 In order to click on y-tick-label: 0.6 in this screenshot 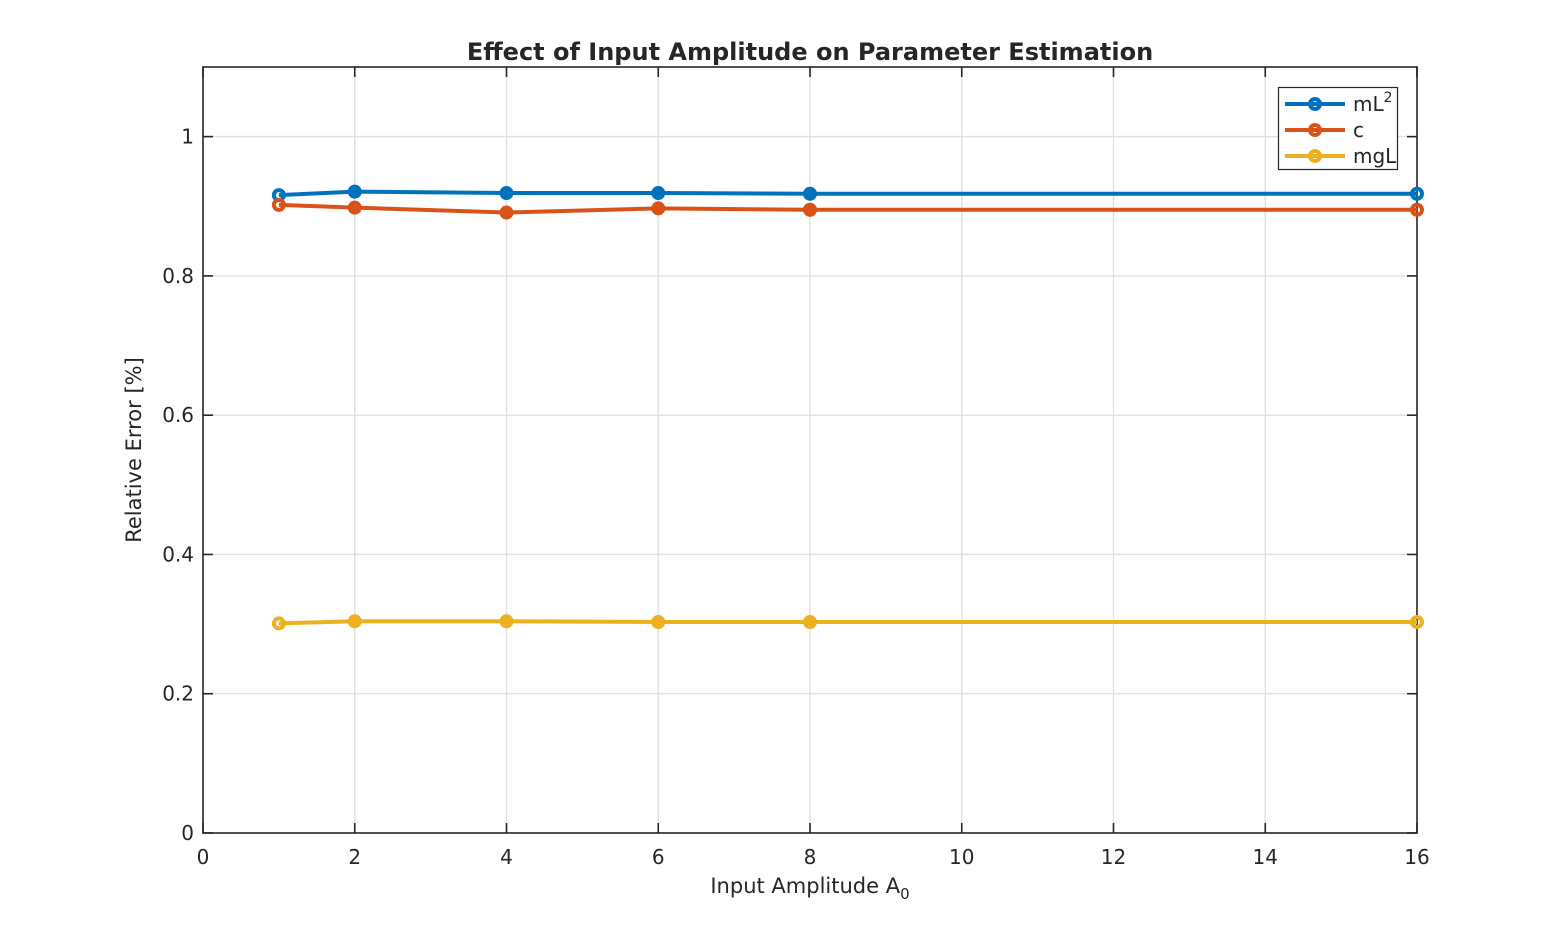, I will do `click(178, 415)`.